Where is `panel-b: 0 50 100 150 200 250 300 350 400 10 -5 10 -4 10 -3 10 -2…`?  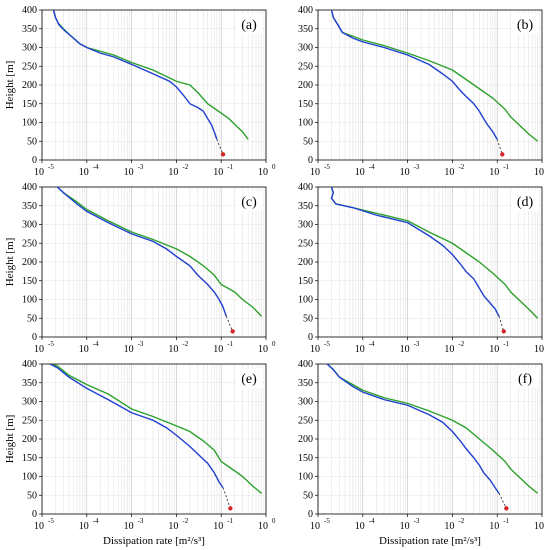 panel-b: 0 50 100 150 200 250 300 350 400 10 -5 10 -4 10 -3 10 -2… is located at coordinates (421, 91).